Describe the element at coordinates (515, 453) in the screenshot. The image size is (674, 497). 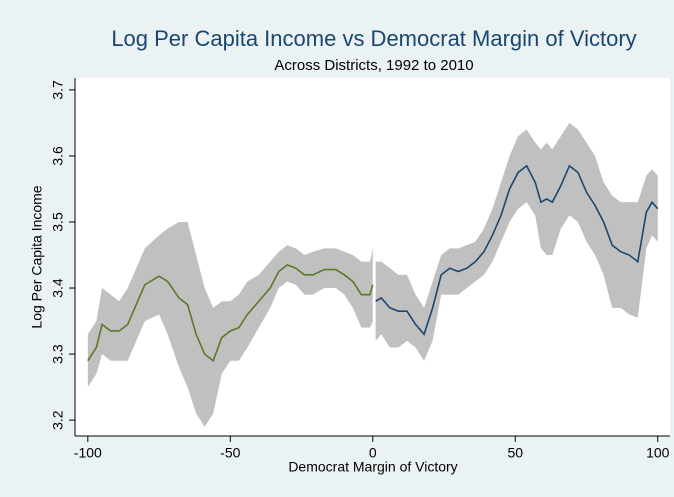
I see `x-tick-label: 50` at that location.